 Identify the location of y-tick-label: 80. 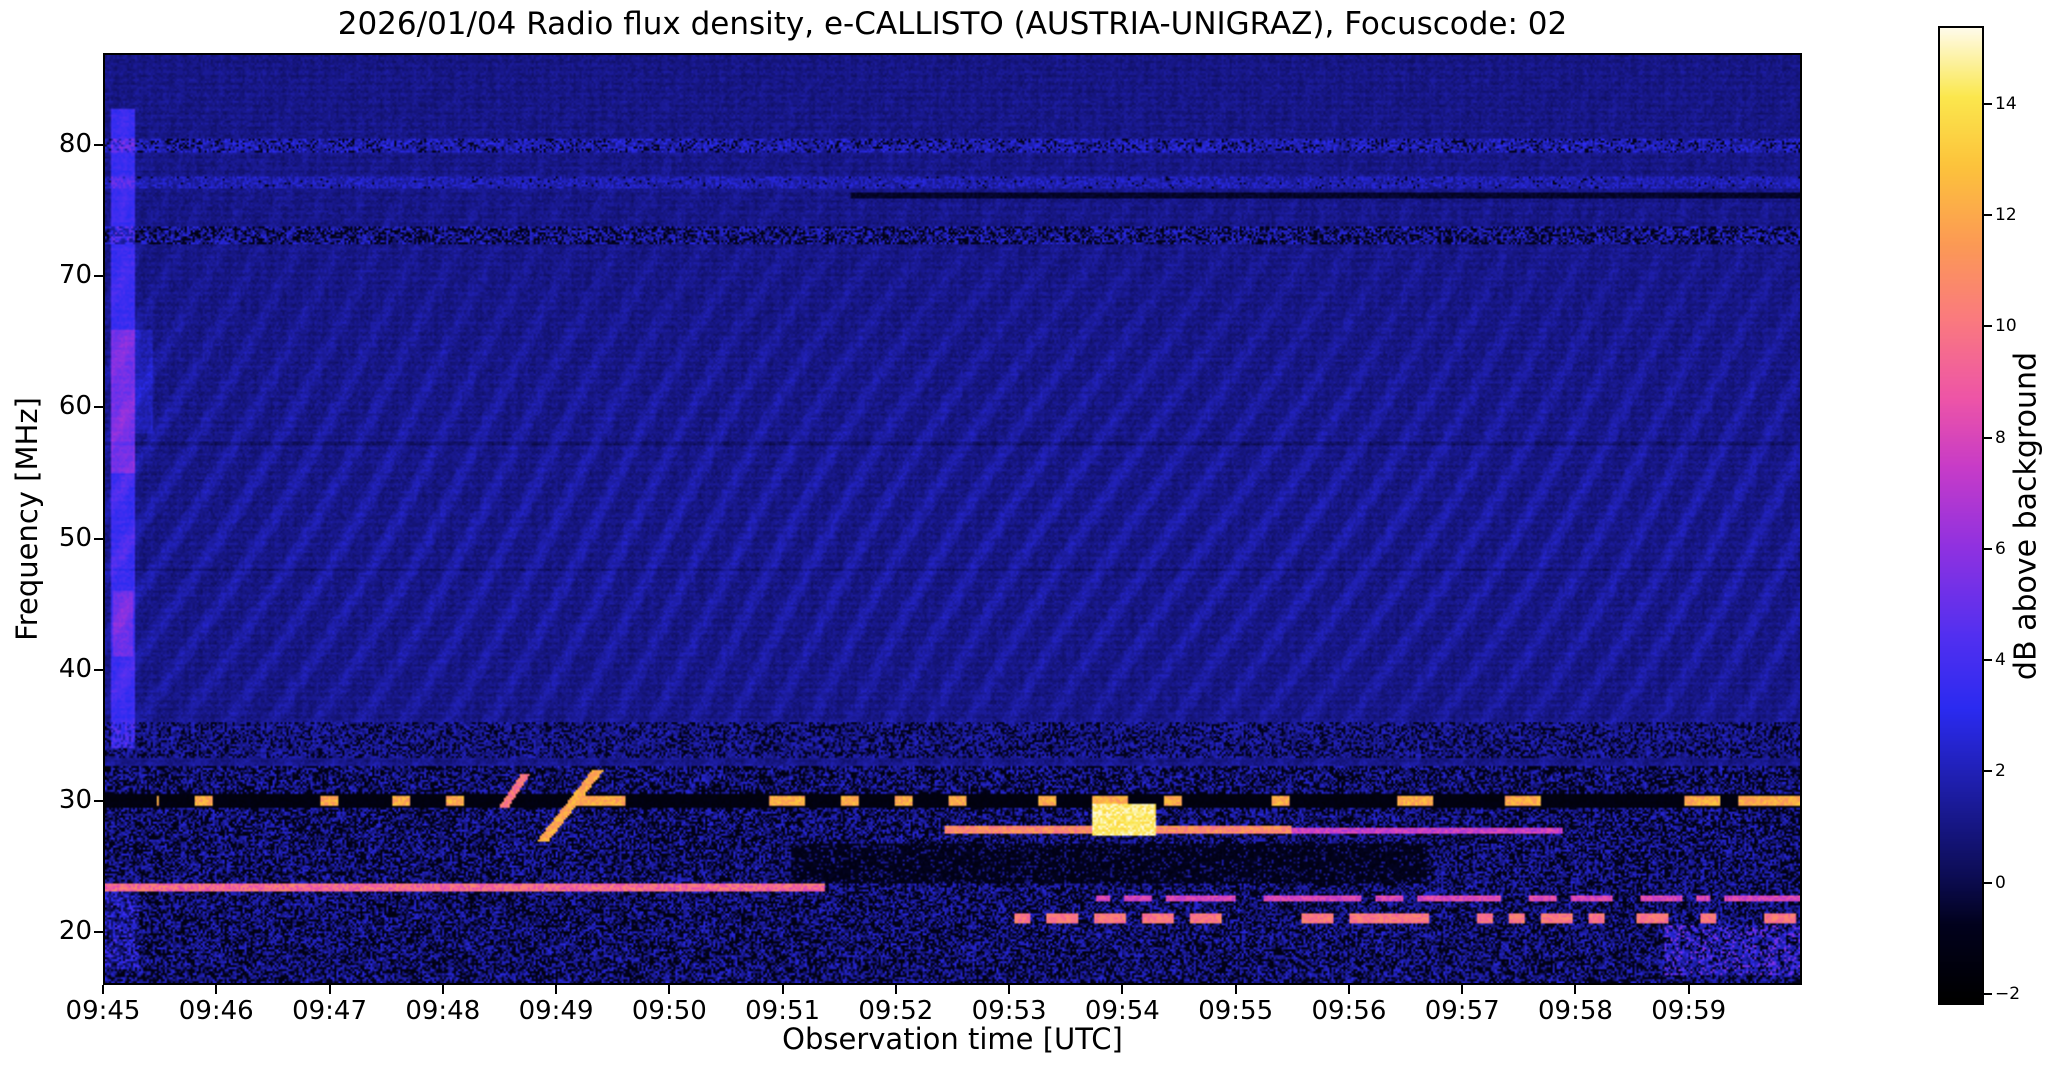
(75, 143).